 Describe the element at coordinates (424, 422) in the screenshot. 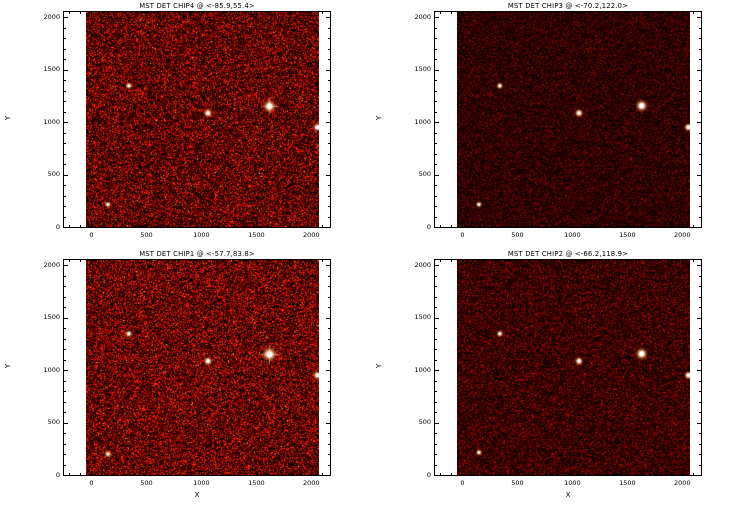

I see `y-tick-label: 500` at that location.